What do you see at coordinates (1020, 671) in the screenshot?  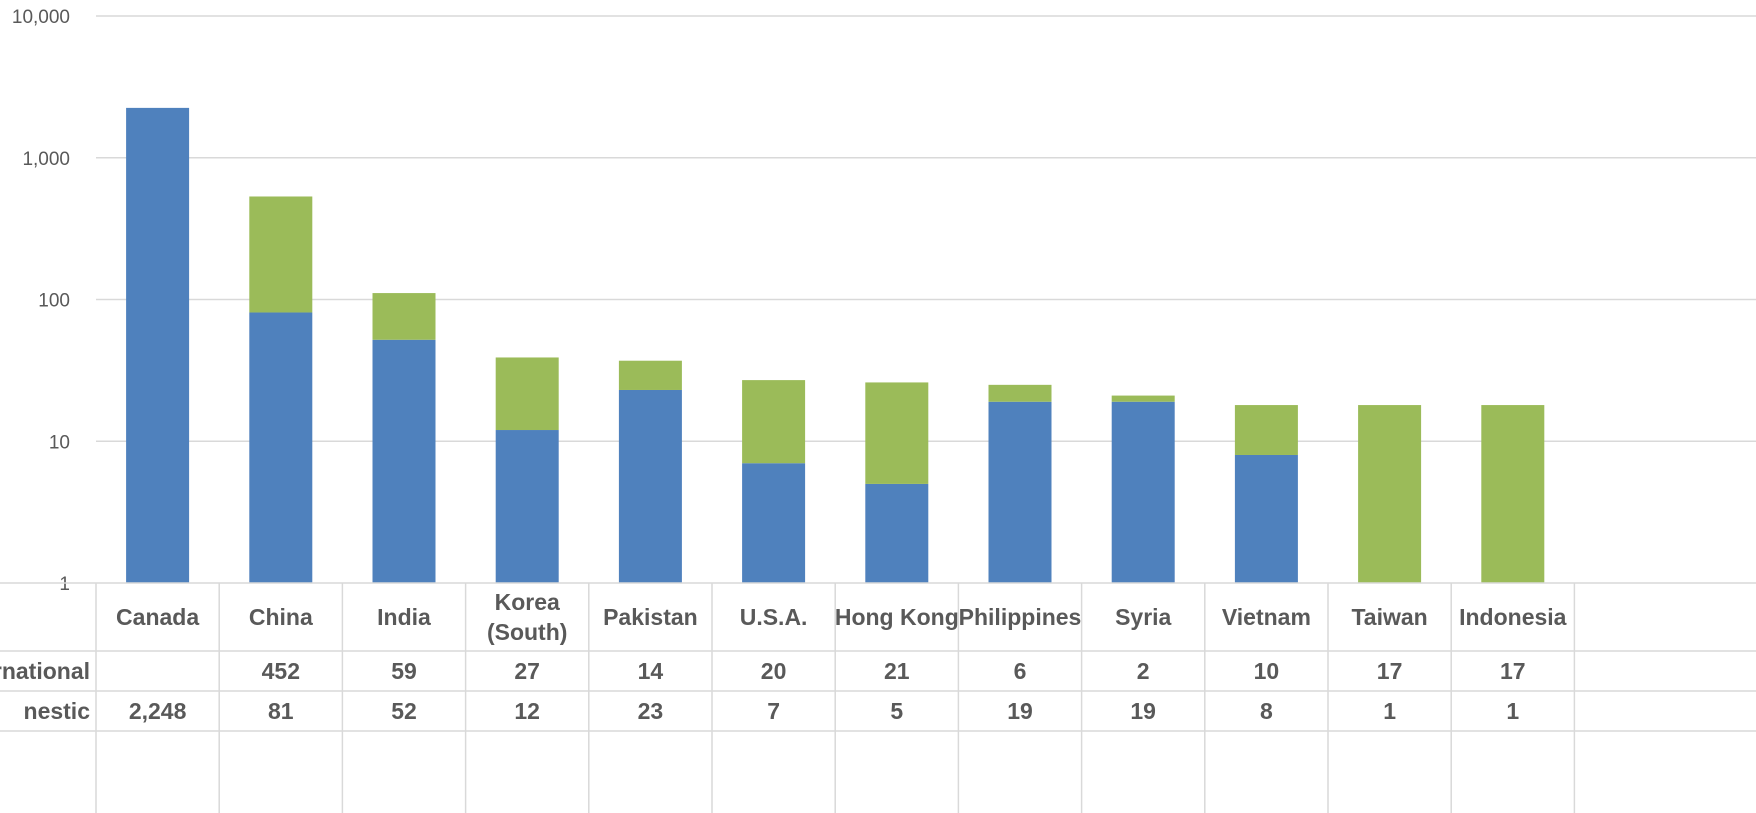 I see `table-cell: 6` at bounding box center [1020, 671].